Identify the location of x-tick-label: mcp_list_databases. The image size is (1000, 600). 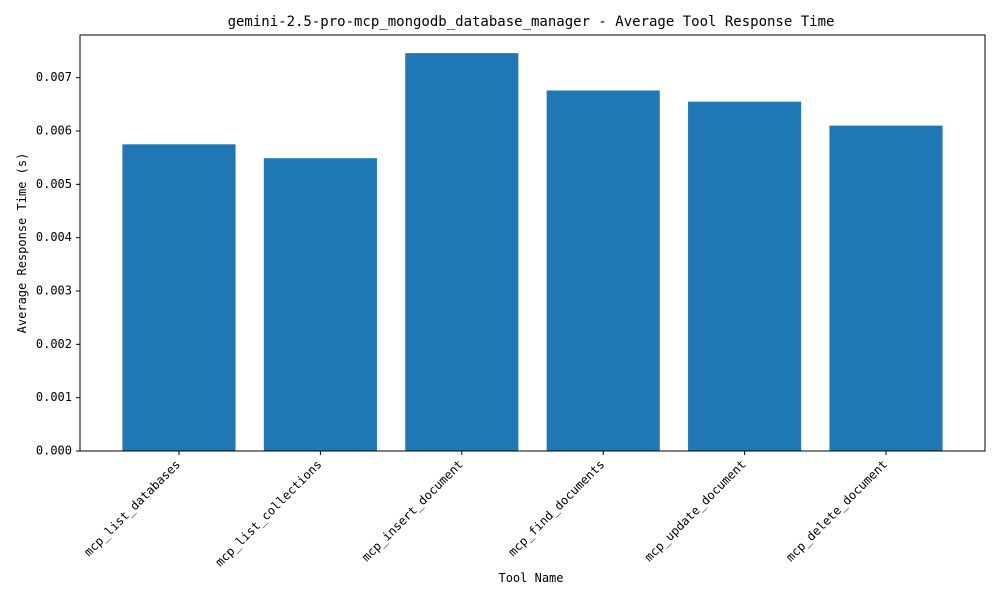
(132, 508).